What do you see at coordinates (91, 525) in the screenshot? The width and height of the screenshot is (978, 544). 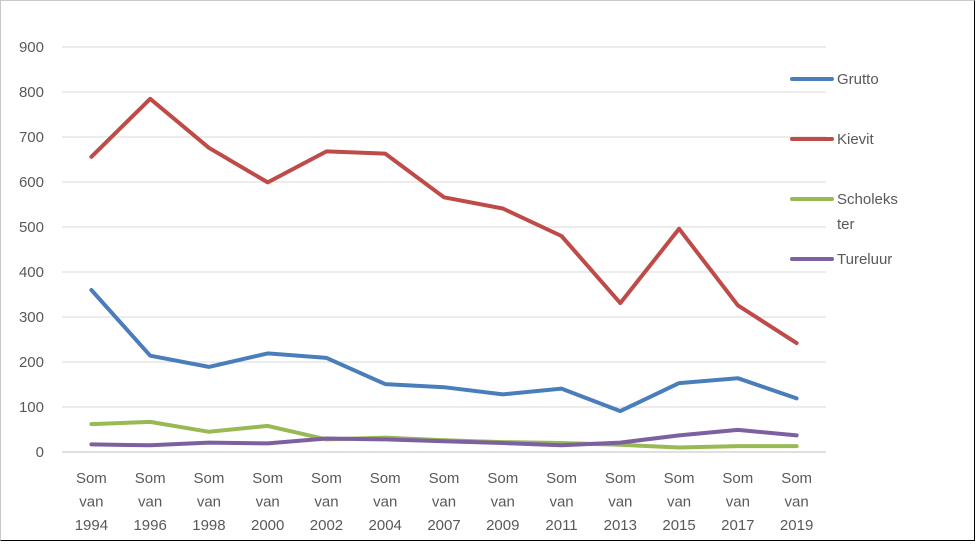 I see `x-tick-label-line: 1994` at bounding box center [91, 525].